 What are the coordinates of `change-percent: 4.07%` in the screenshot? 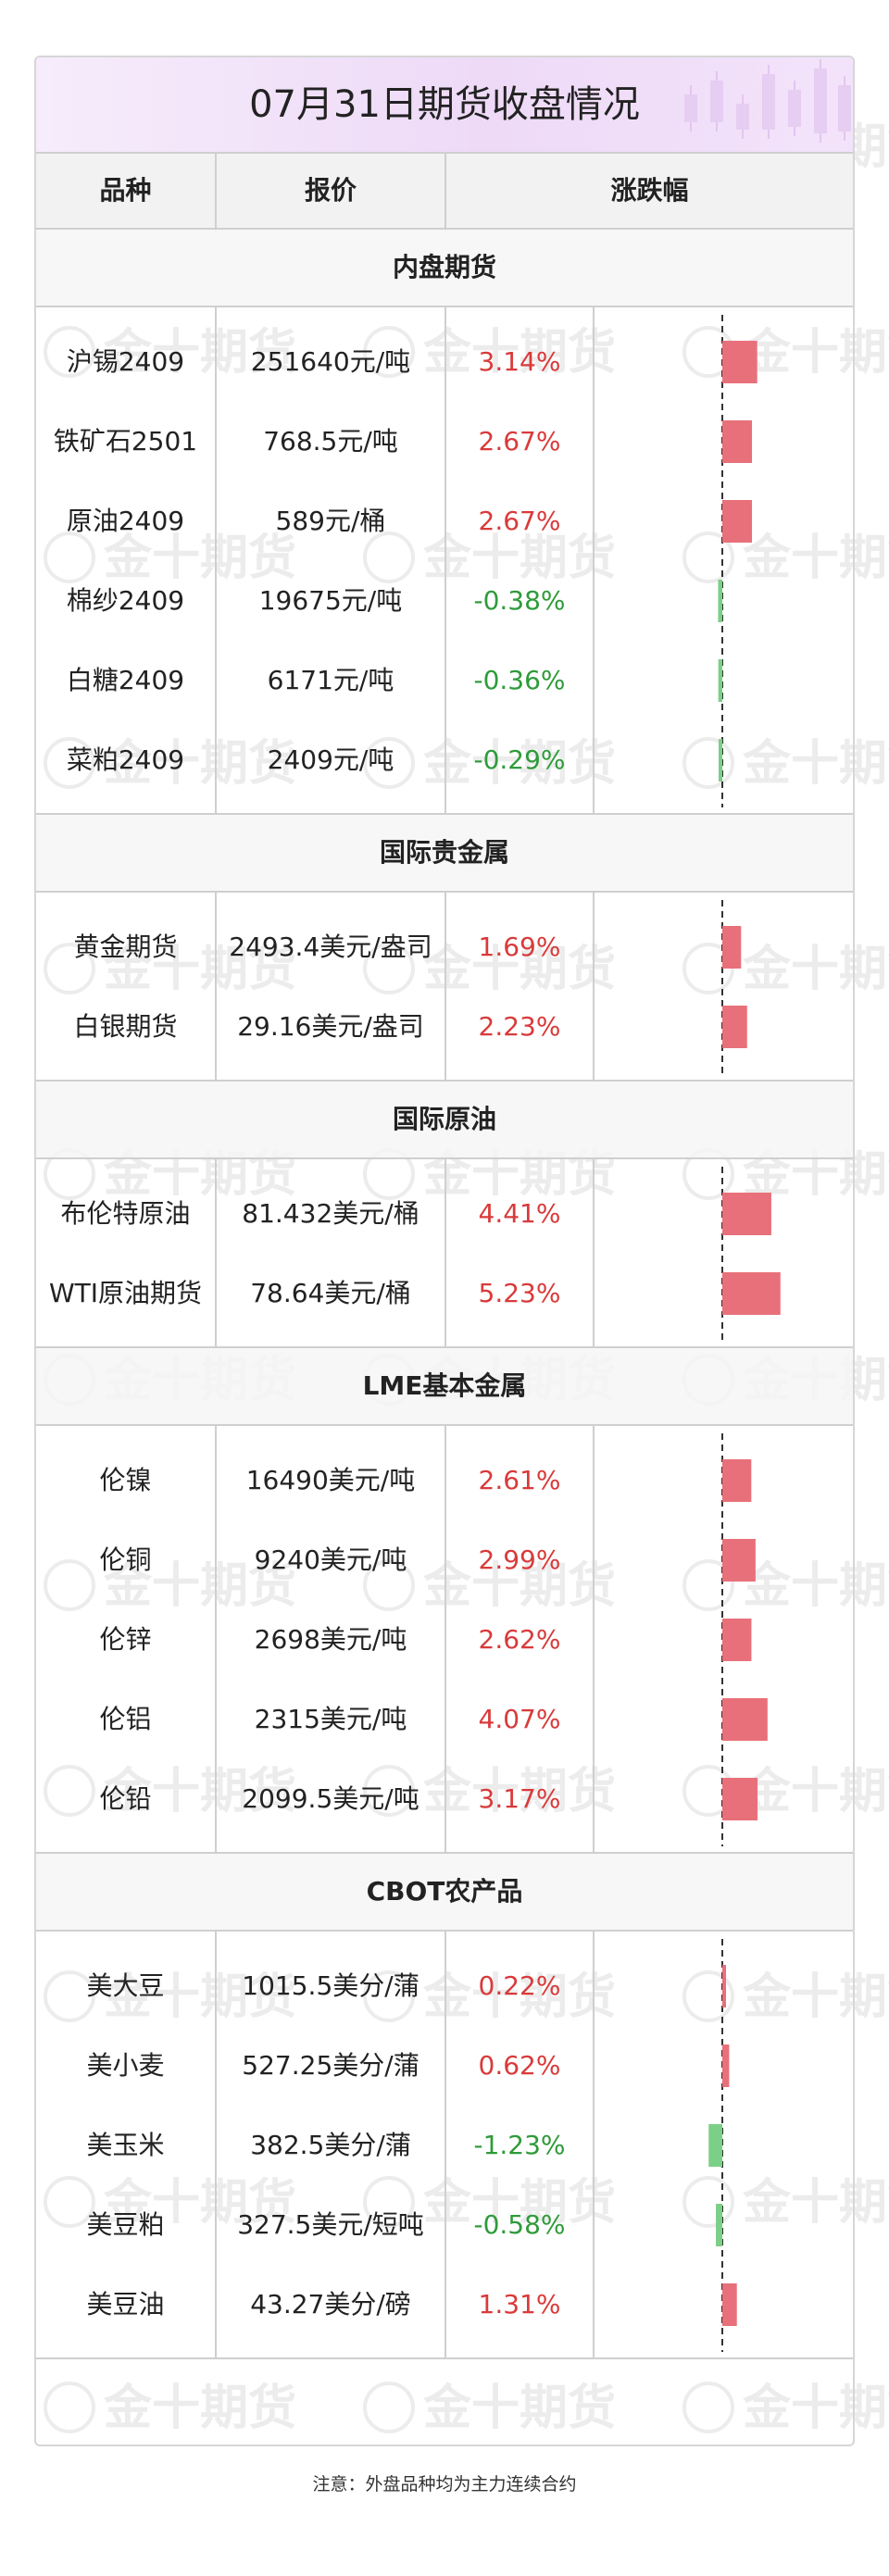 It's located at (519, 1719).